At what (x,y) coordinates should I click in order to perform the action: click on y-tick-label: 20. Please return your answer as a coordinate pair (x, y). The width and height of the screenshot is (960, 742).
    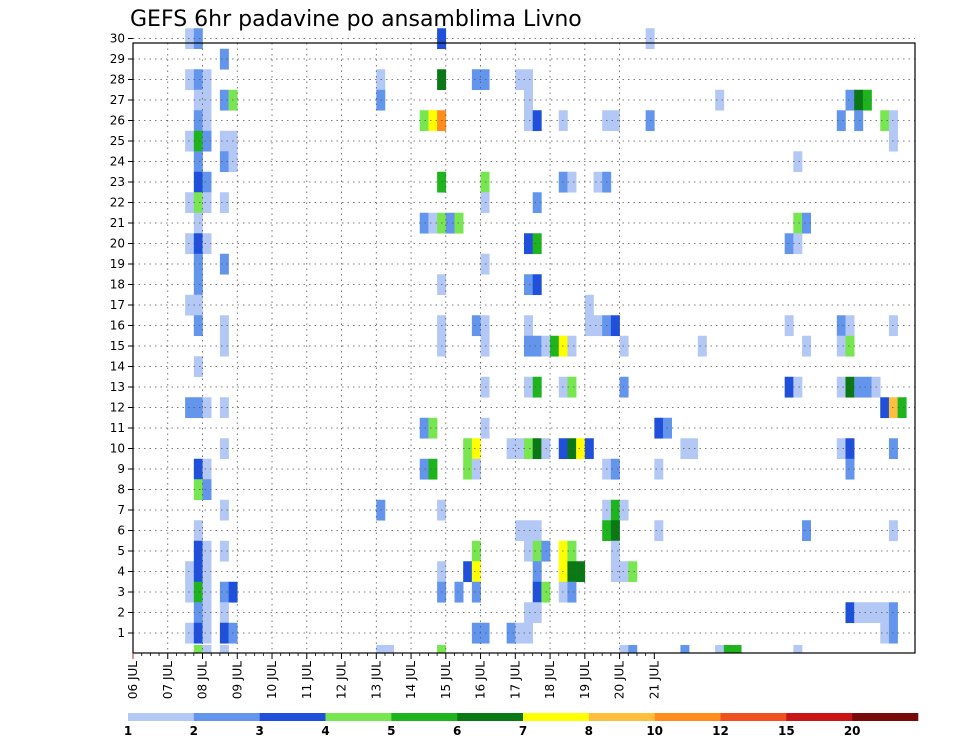
    Looking at the image, I should click on (117, 244).